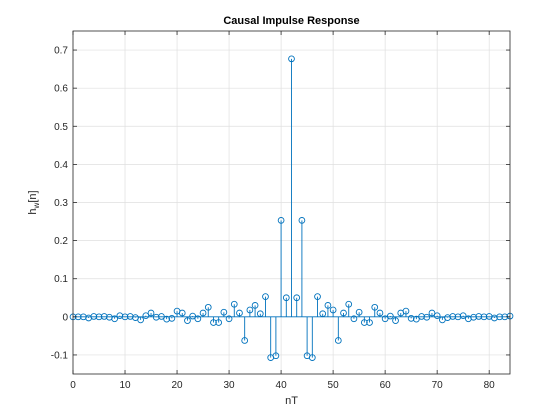 Image resolution: width=560 pixels, height=420 pixels. What do you see at coordinates (60, 355) in the screenshot?
I see `y-tick-label: -0.1` at bounding box center [60, 355].